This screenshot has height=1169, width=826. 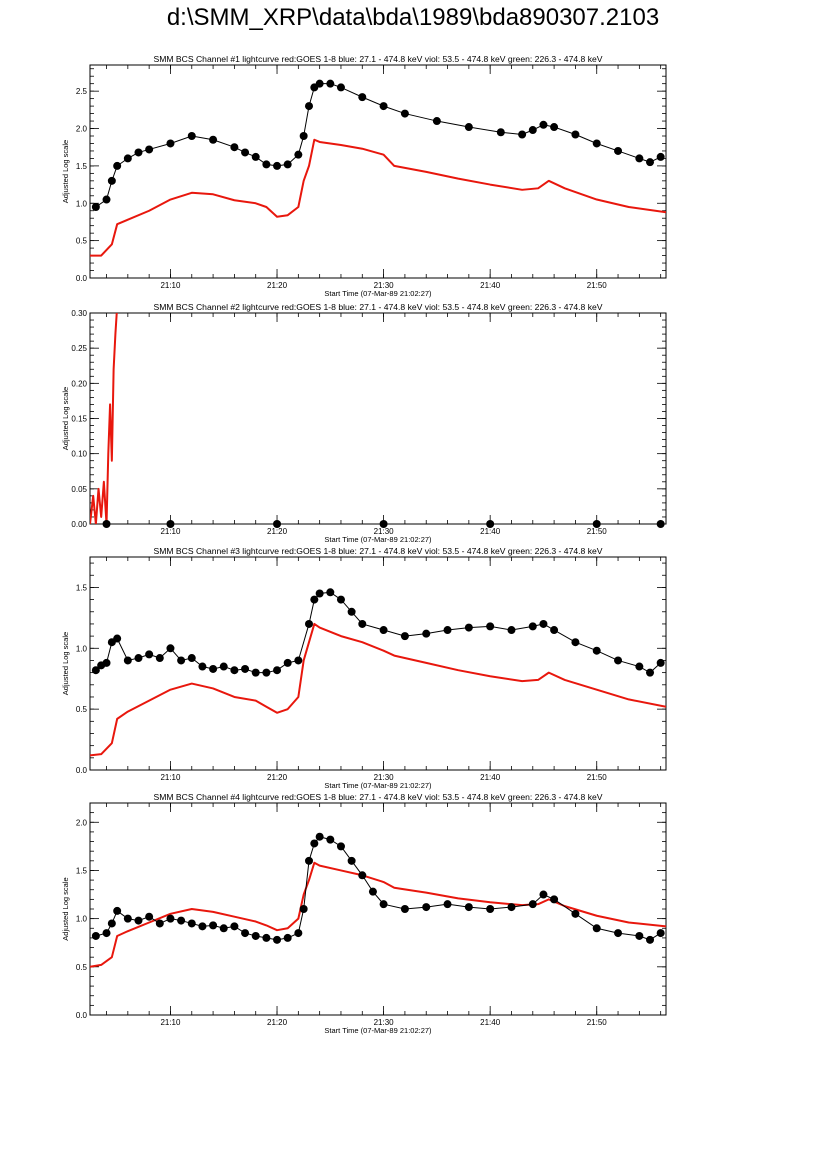 What do you see at coordinates (82, 166) in the screenshot?
I see `y-tick-label: 1.5` at bounding box center [82, 166].